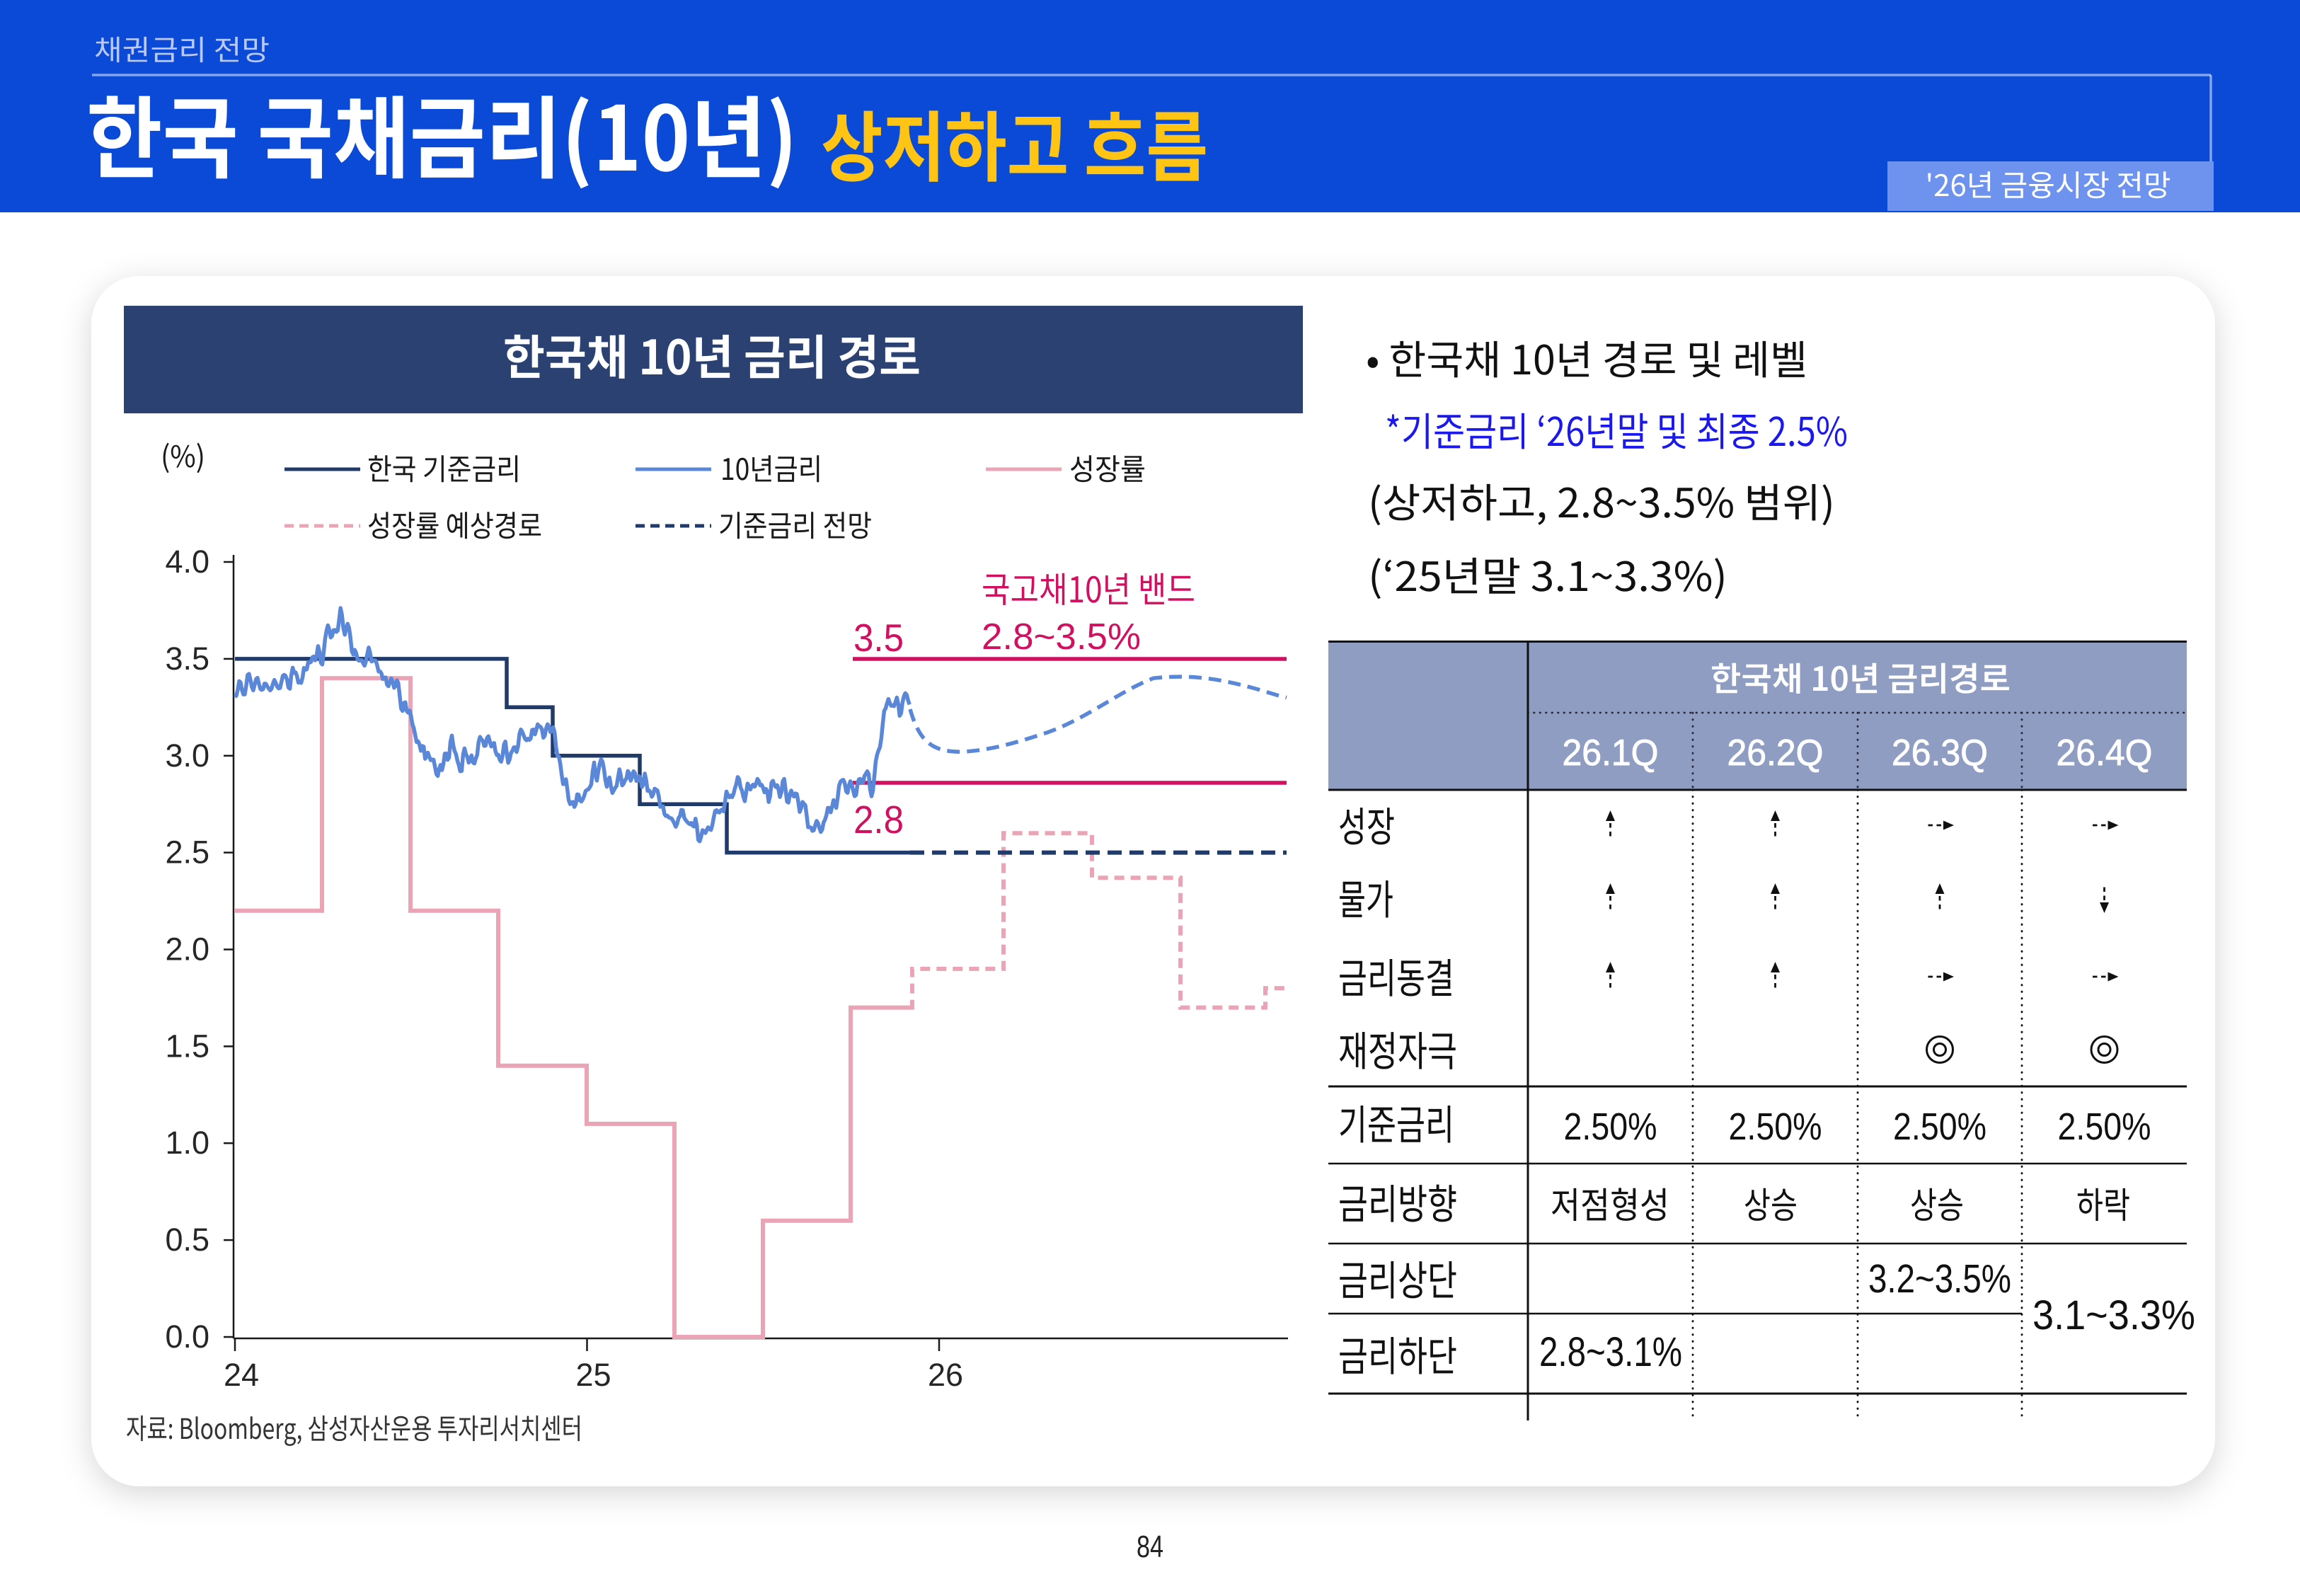  What do you see at coordinates (593, 1375) in the screenshot?
I see `svg-text: 25` at bounding box center [593, 1375].